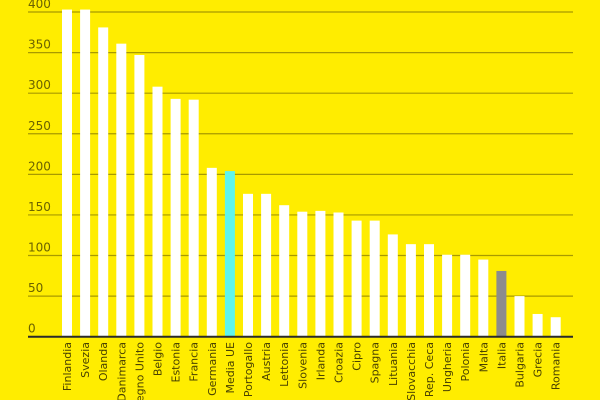  I want to click on x-tick-label: Danimarca, so click(121, 371).